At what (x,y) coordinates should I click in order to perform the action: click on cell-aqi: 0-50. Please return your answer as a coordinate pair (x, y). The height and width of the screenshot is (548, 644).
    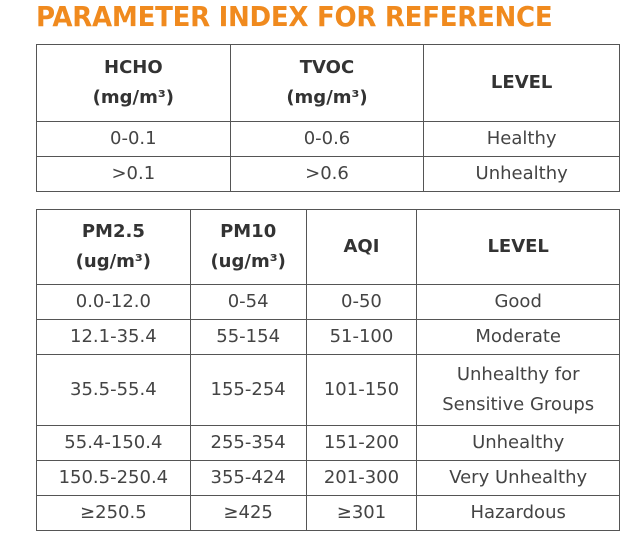
    Looking at the image, I should click on (361, 302).